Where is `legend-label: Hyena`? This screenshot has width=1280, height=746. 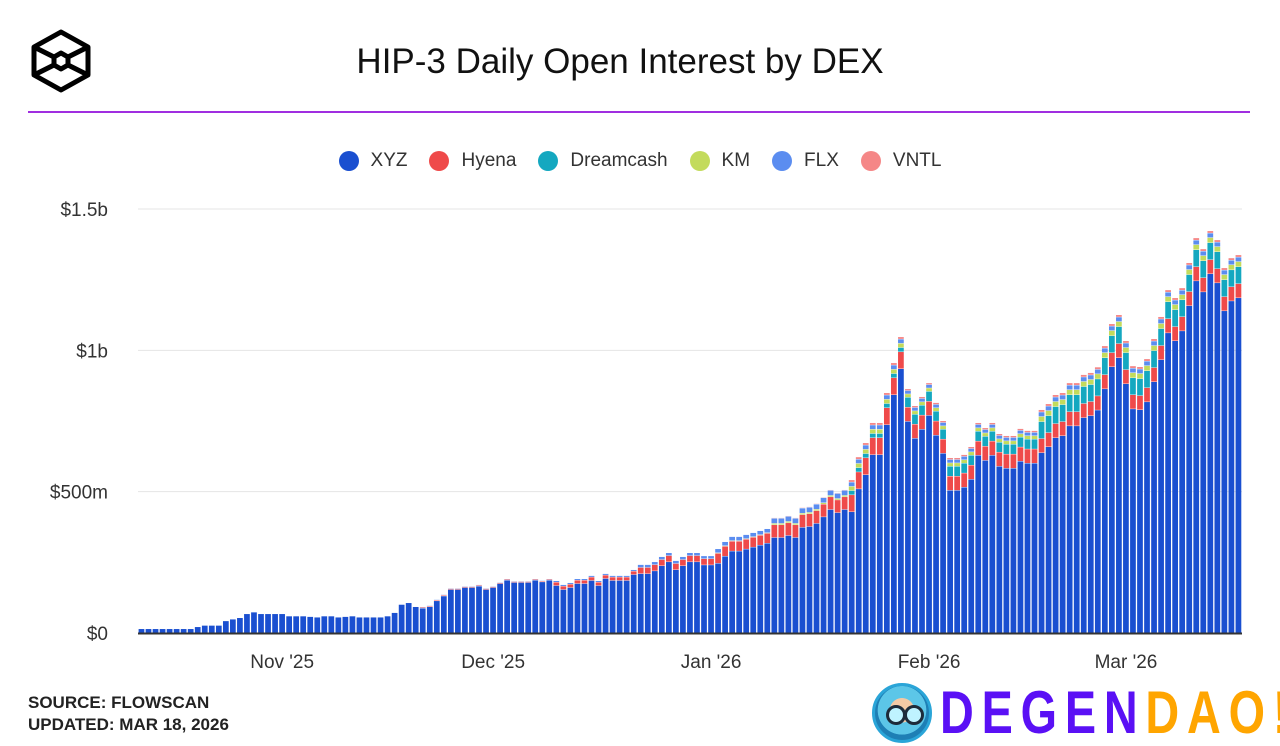
legend-label: Hyena is located at coordinates (489, 160).